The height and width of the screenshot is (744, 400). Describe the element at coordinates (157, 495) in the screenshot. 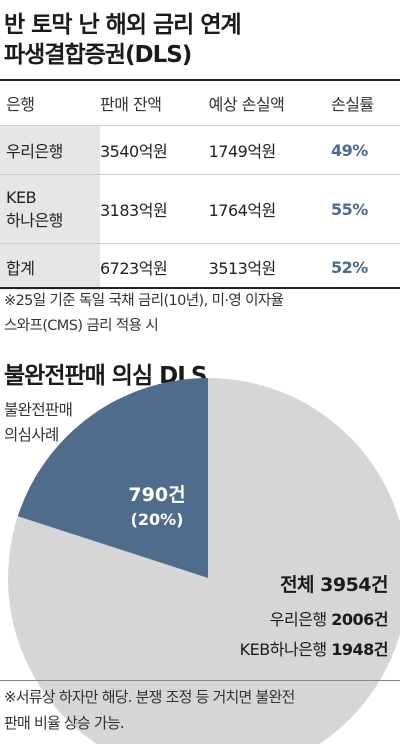

I see `suspected-value: 790건` at that location.